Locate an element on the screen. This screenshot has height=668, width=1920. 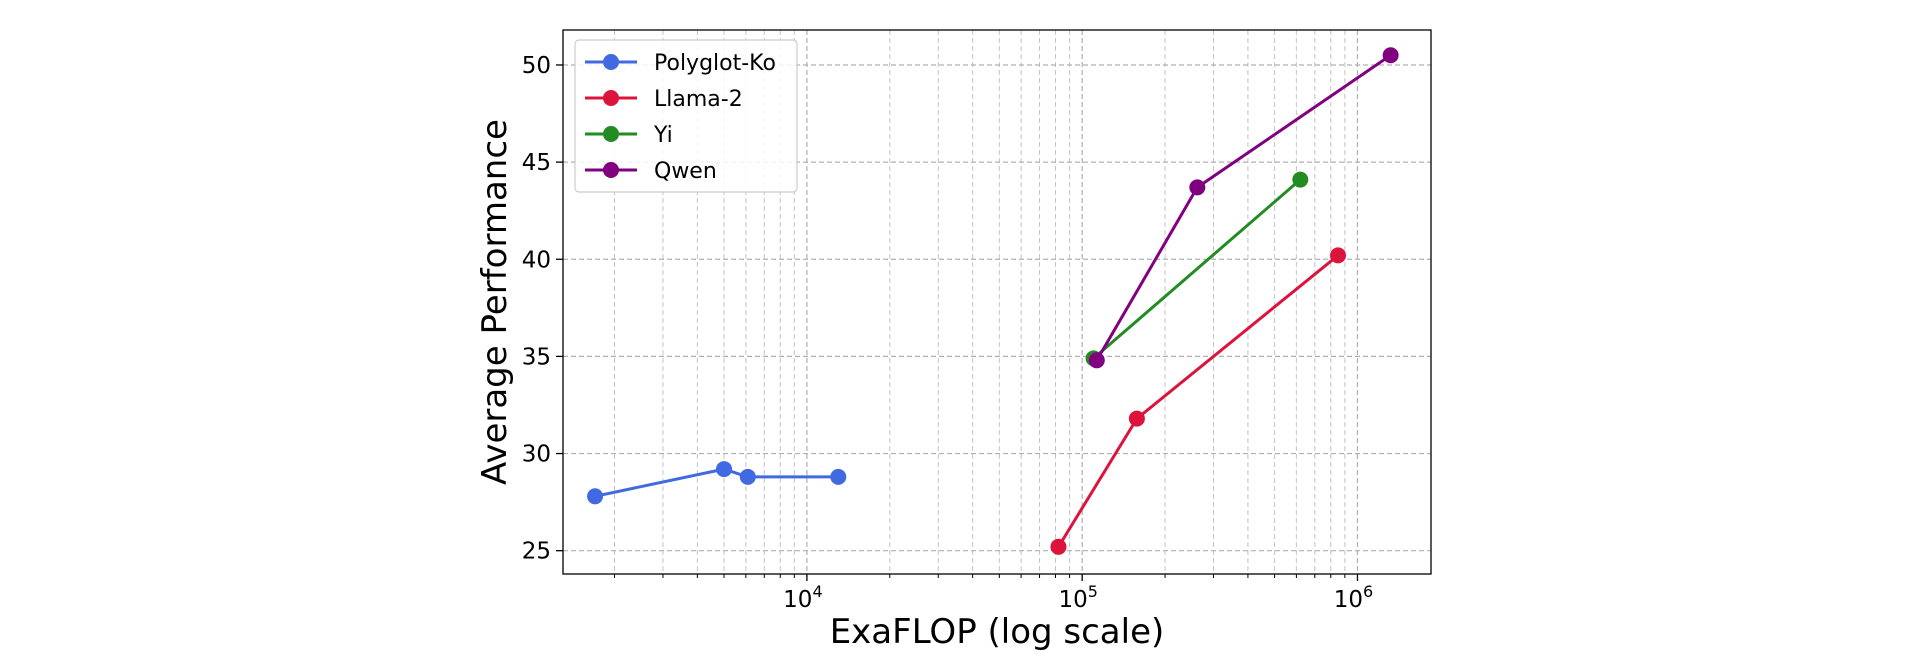
y-tick-label: 50 is located at coordinates (536, 66).